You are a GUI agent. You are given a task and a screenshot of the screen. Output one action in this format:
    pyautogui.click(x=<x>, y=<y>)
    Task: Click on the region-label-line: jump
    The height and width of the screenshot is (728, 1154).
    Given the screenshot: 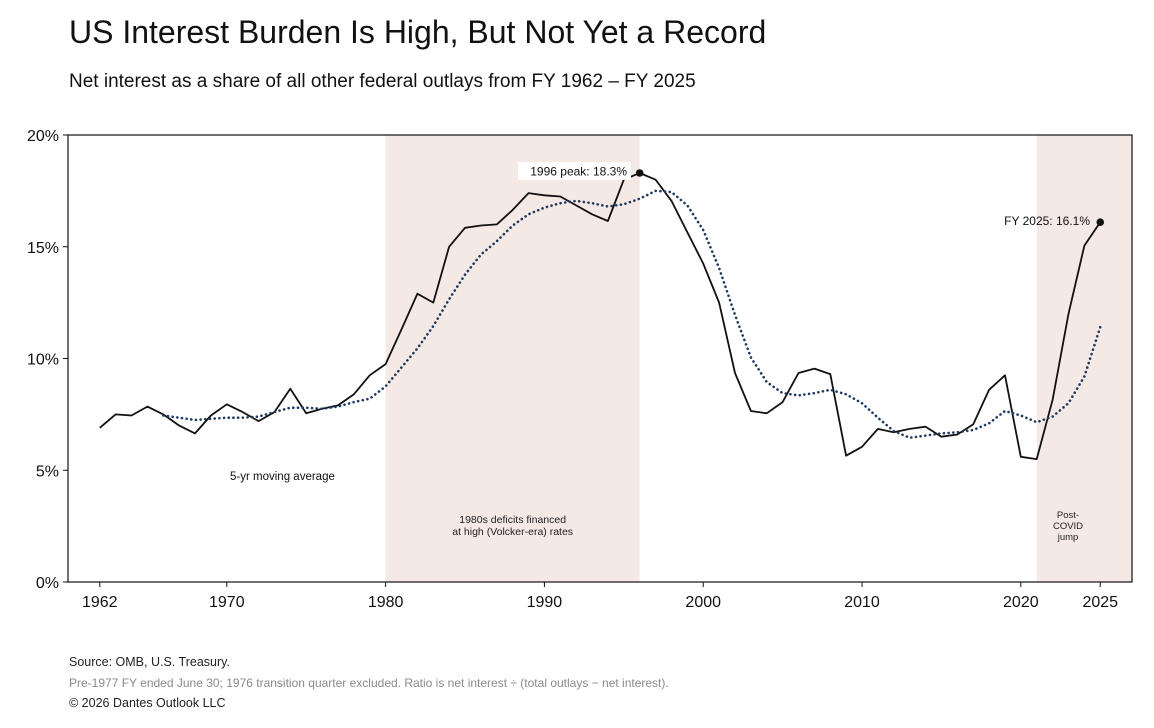 What is the action you would take?
    pyautogui.click(x=1068, y=537)
    